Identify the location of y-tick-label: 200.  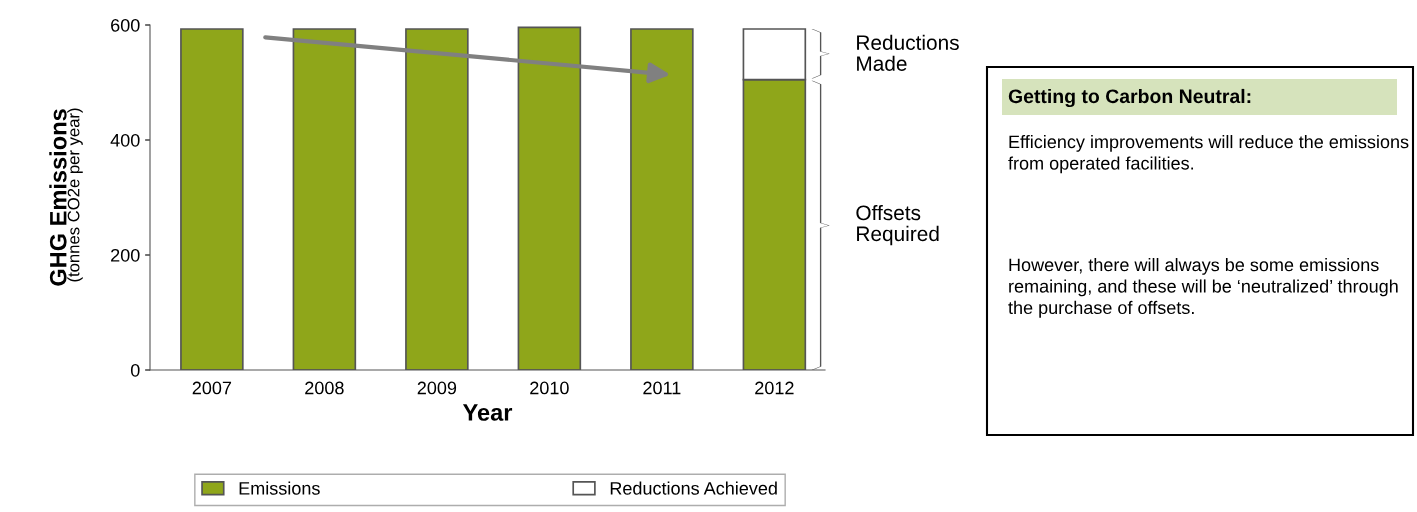
(125, 255).